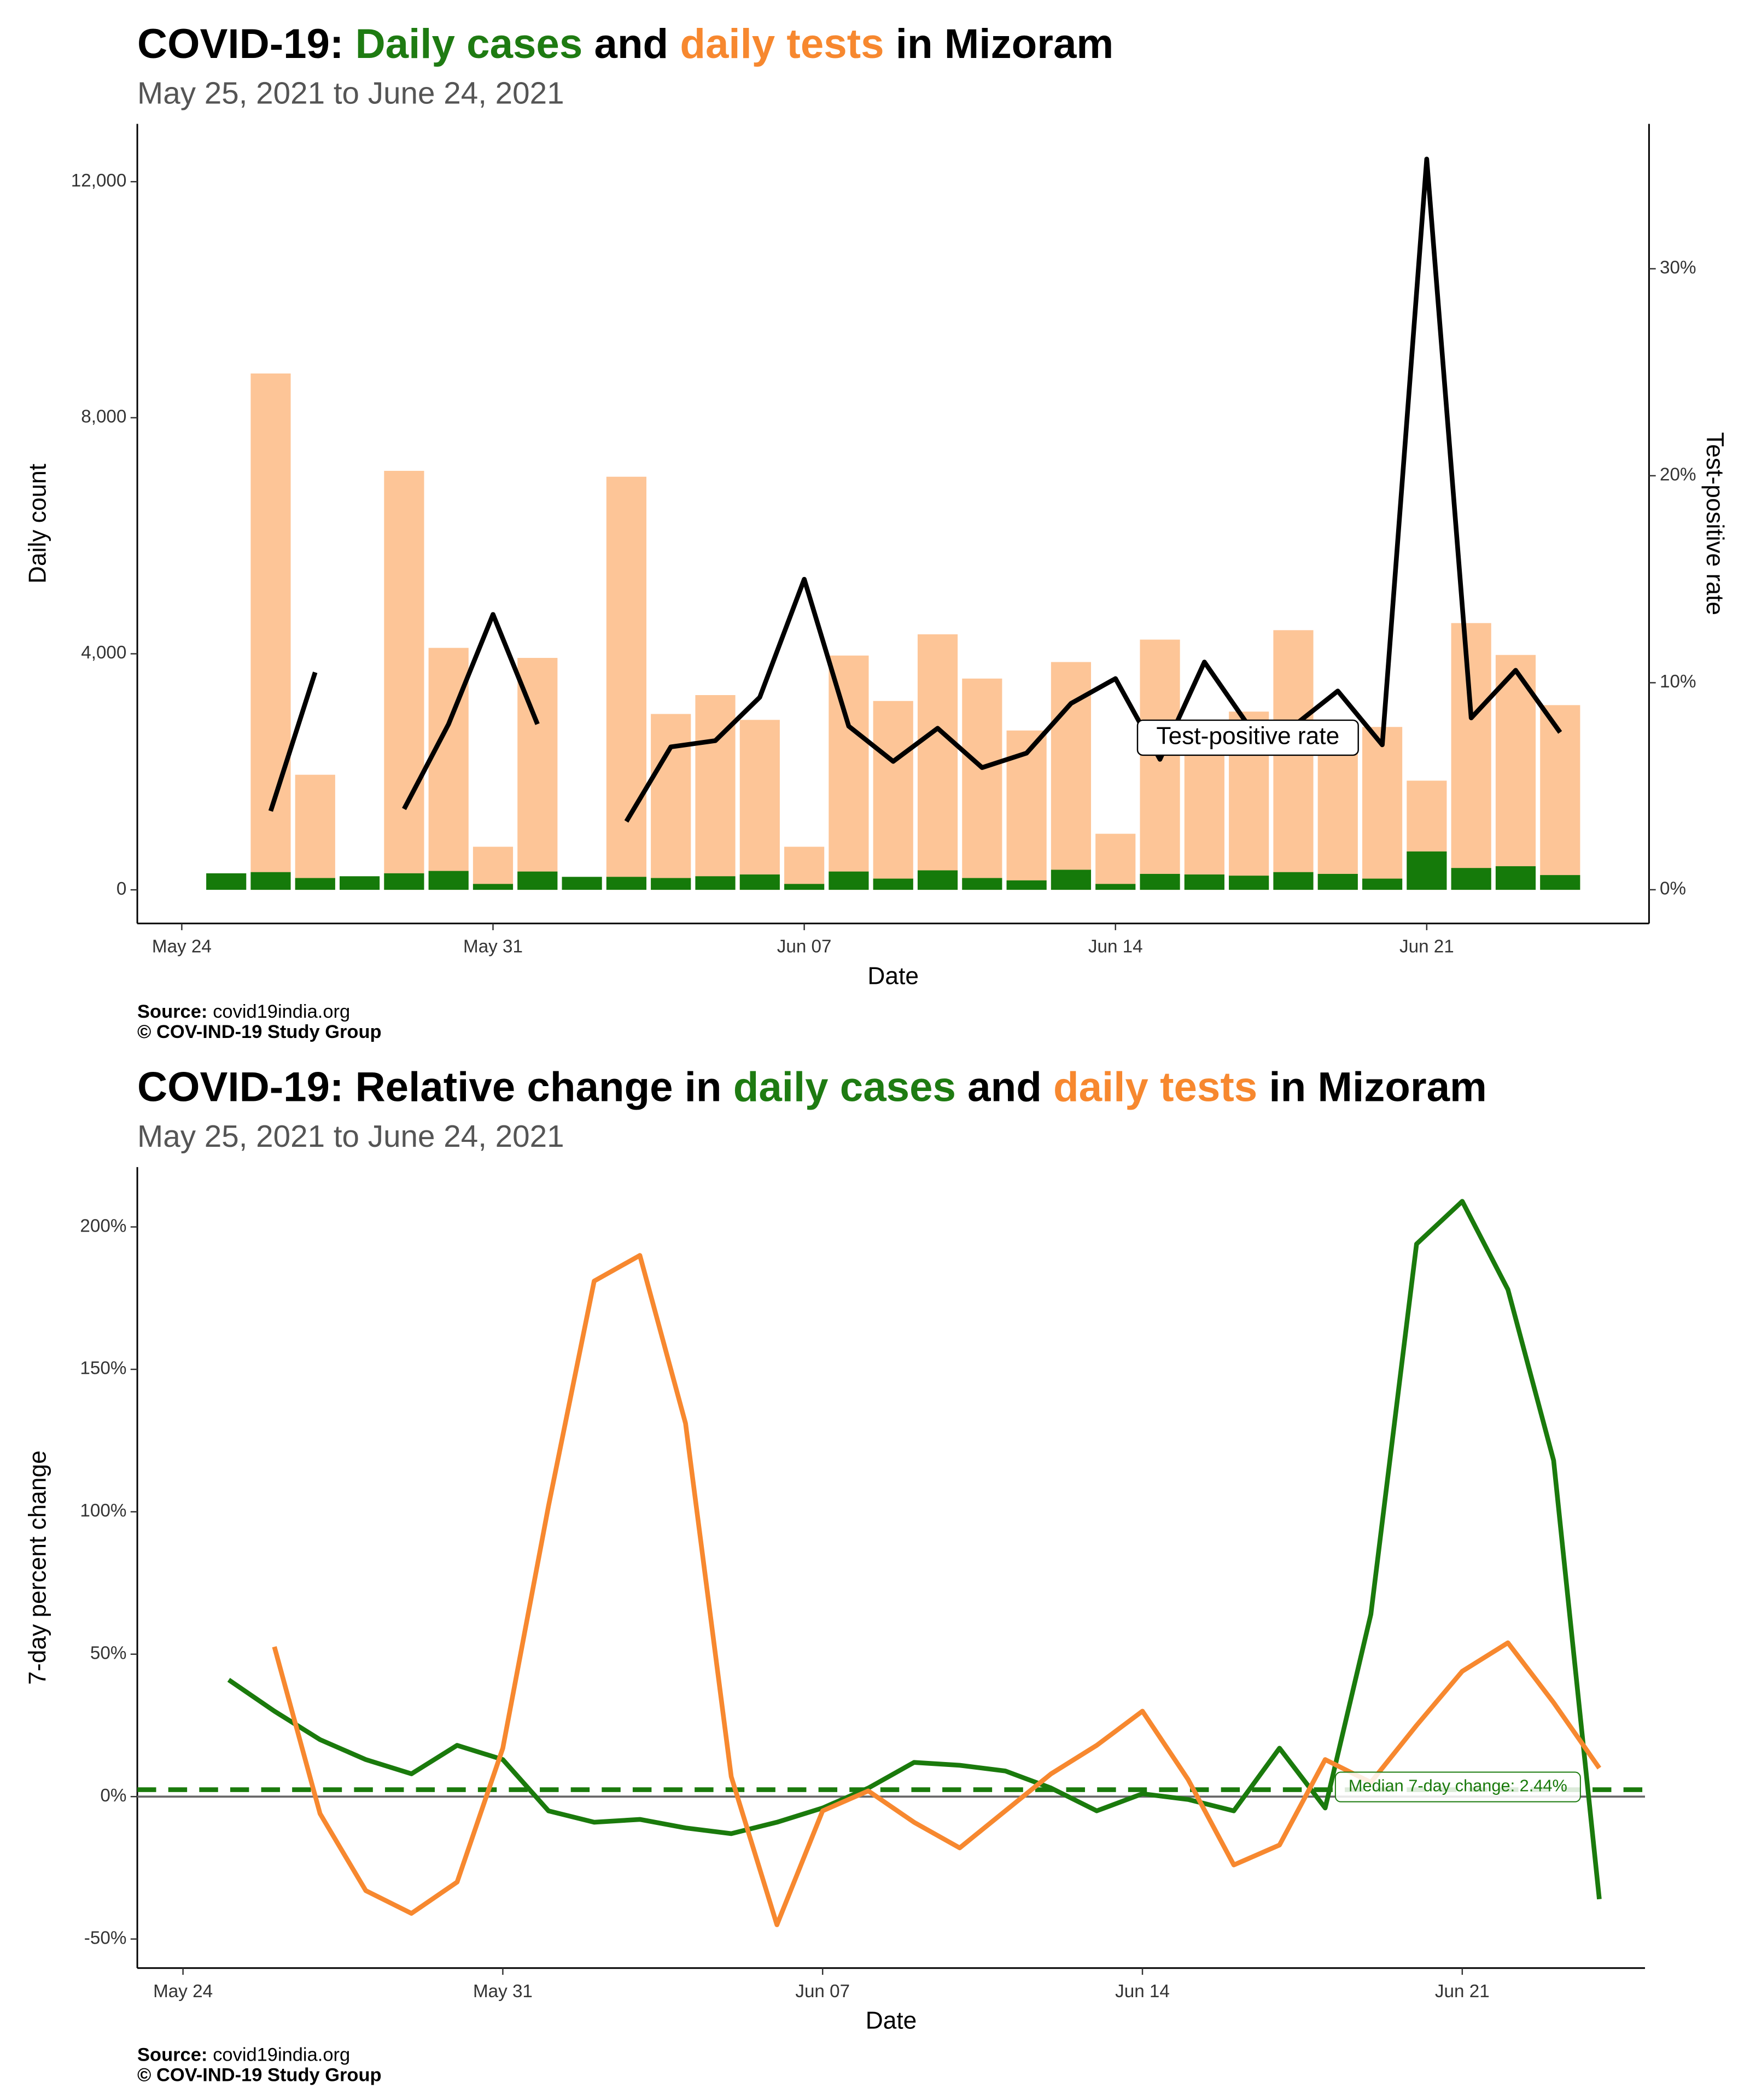 Image resolution: width=1750 pixels, height=2100 pixels. I want to click on x-tick-label: Jun 21, so click(1462, 1991).